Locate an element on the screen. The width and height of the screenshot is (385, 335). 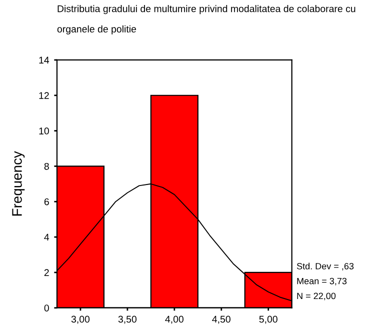
y-tick-label: 0 is located at coordinates (46, 308).